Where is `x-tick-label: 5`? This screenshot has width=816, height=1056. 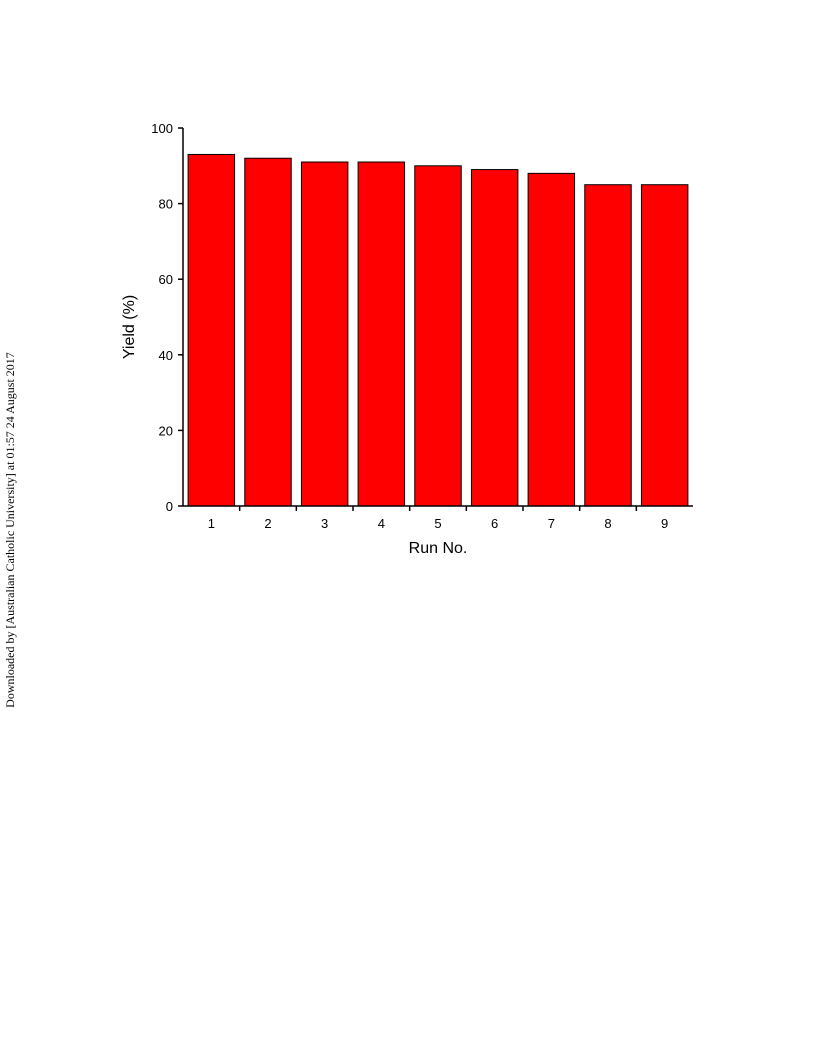 x-tick-label: 5 is located at coordinates (437, 523).